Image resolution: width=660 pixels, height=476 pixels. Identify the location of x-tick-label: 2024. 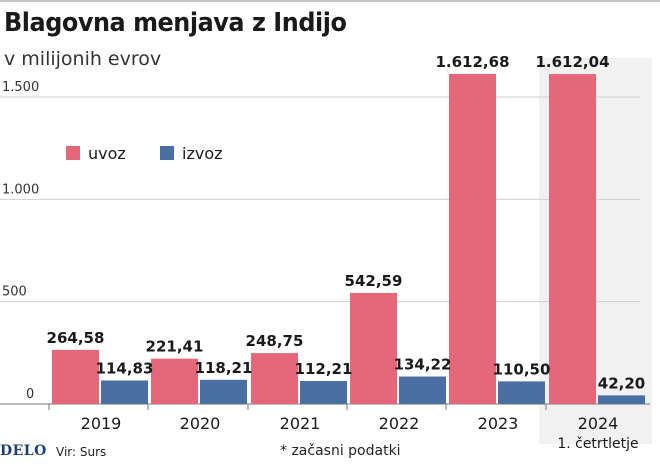
(598, 423).